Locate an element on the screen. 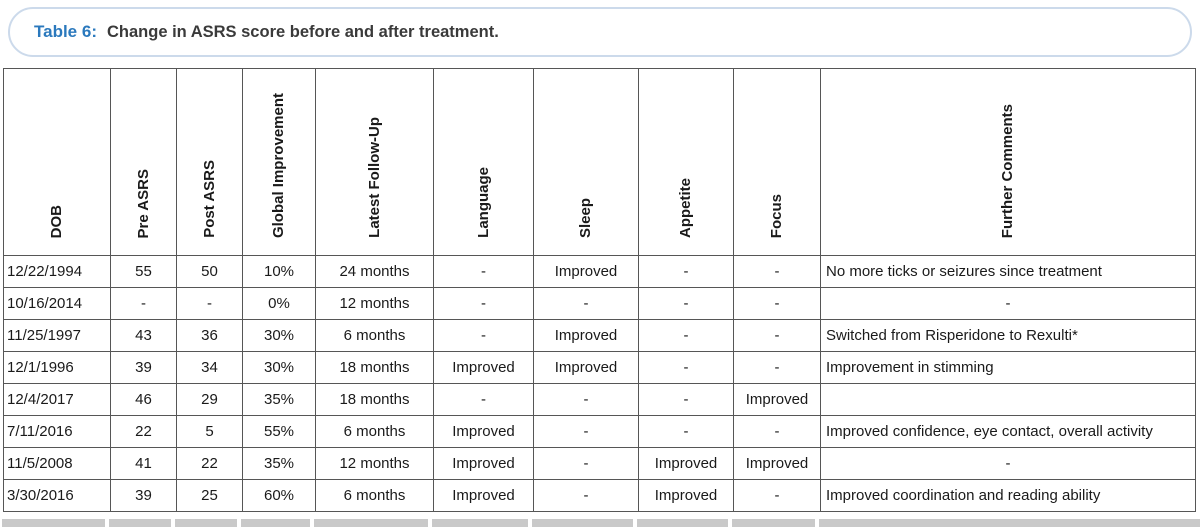 Image resolution: width=1200 pixels, height=527 pixels. cell-pre-asrs: 55 is located at coordinates (143, 271).